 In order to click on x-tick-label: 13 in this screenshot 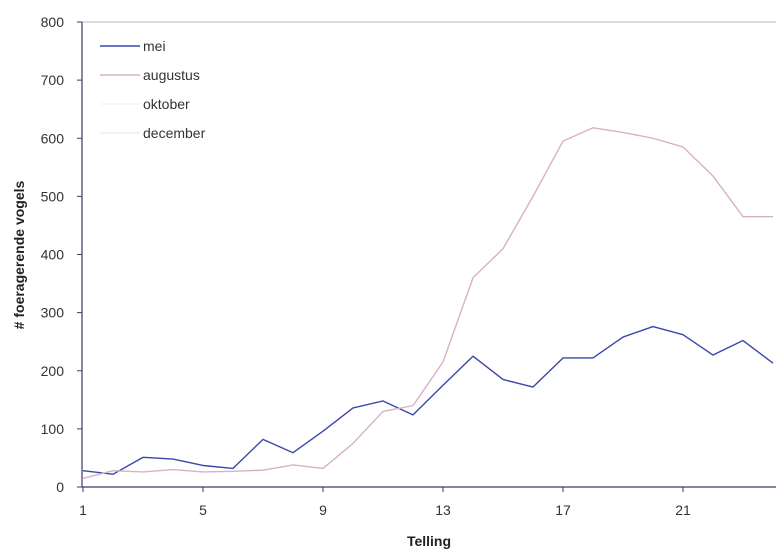, I will do `click(443, 510)`.